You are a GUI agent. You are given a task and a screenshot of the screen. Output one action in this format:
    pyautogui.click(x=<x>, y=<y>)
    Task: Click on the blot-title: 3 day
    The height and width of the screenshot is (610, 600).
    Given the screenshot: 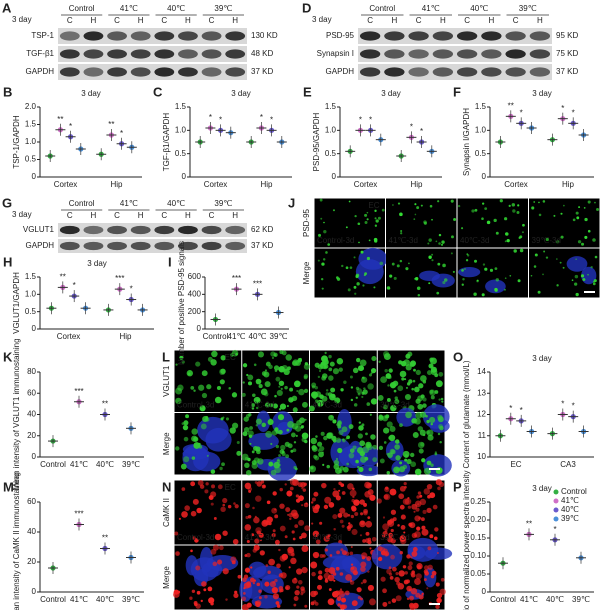 What is the action you would take?
    pyautogui.click(x=22, y=214)
    